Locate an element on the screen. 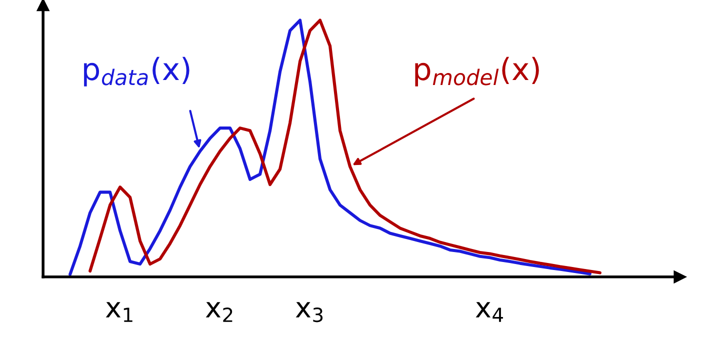  x-tick-label: x$_{3}$ is located at coordinates (309, 312).